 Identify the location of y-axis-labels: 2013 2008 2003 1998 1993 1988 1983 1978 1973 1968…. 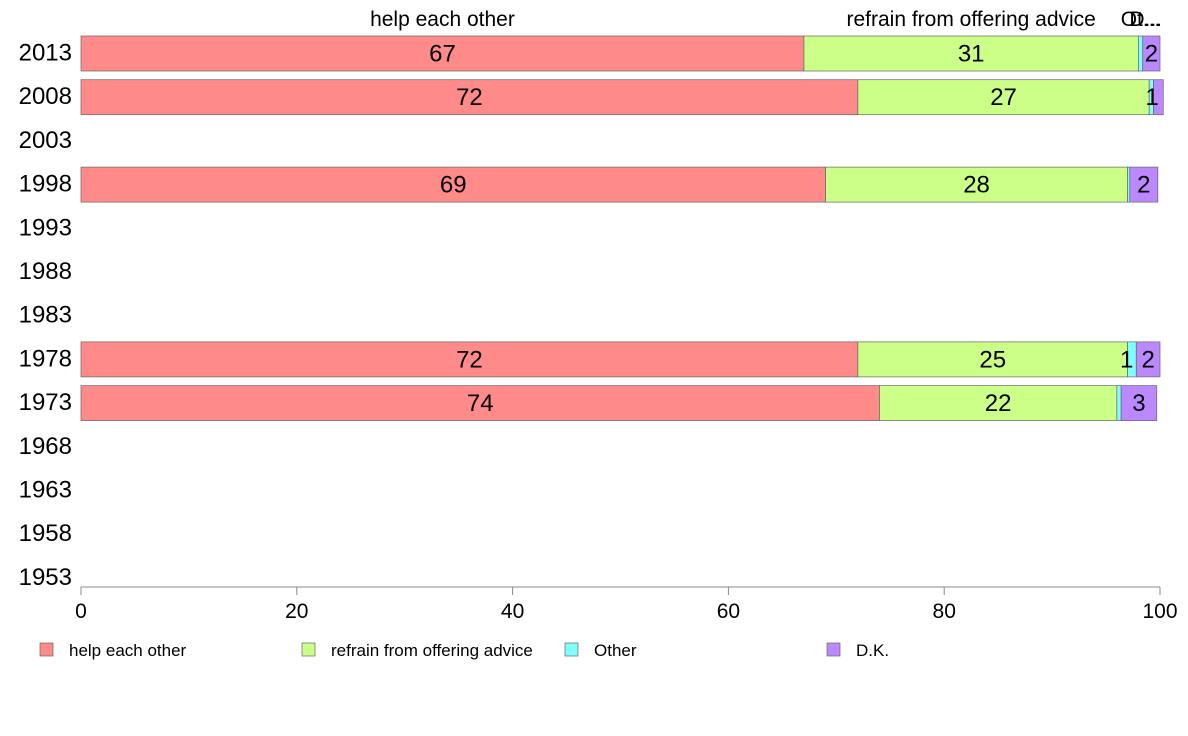
(45, 315).